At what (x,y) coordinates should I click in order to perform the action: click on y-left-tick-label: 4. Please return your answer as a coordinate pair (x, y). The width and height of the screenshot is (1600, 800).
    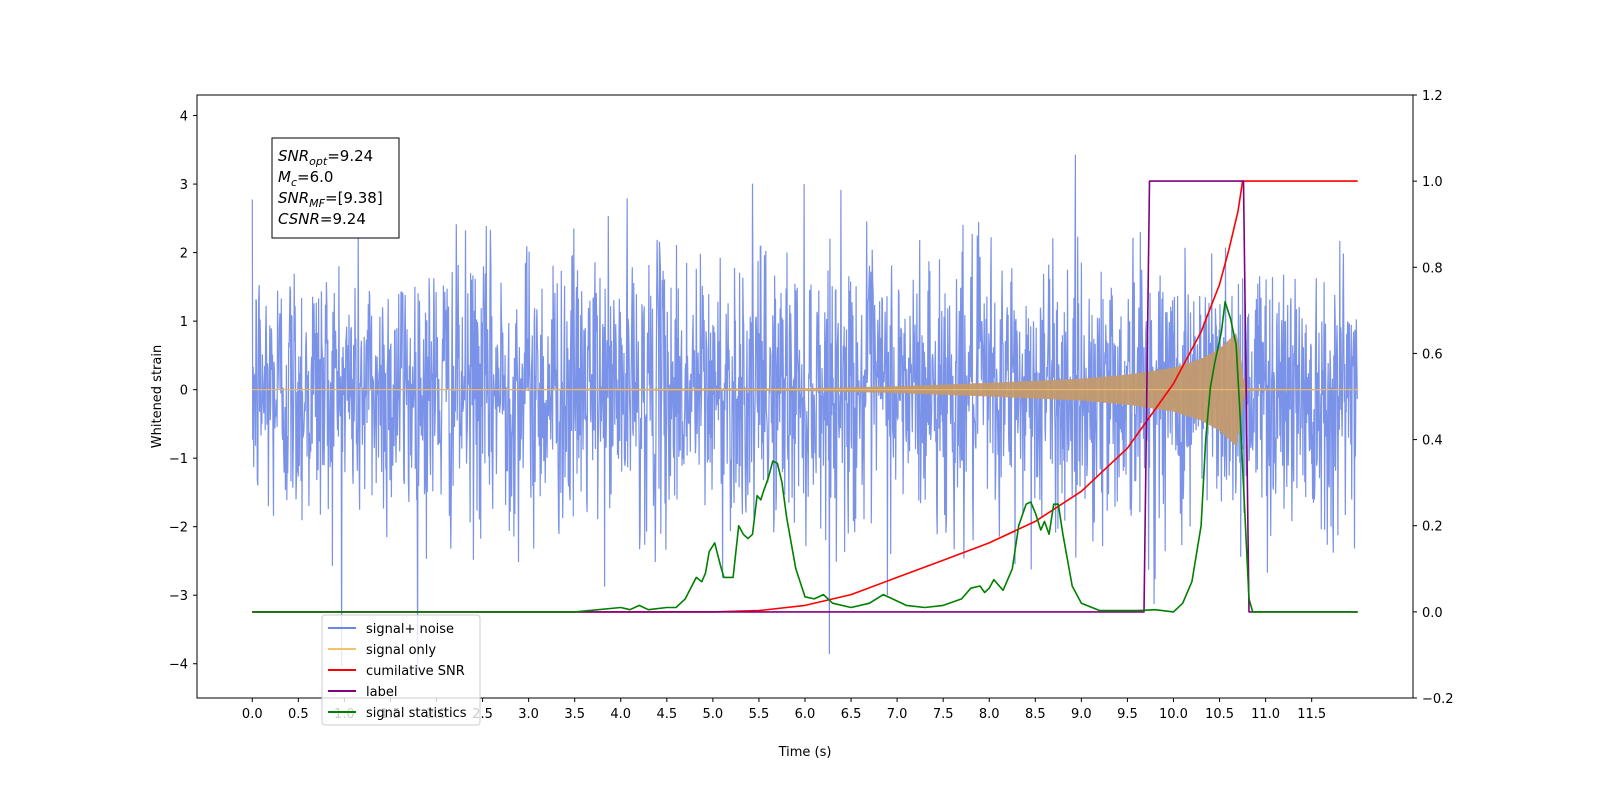
    Looking at the image, I should click on (184, 117).